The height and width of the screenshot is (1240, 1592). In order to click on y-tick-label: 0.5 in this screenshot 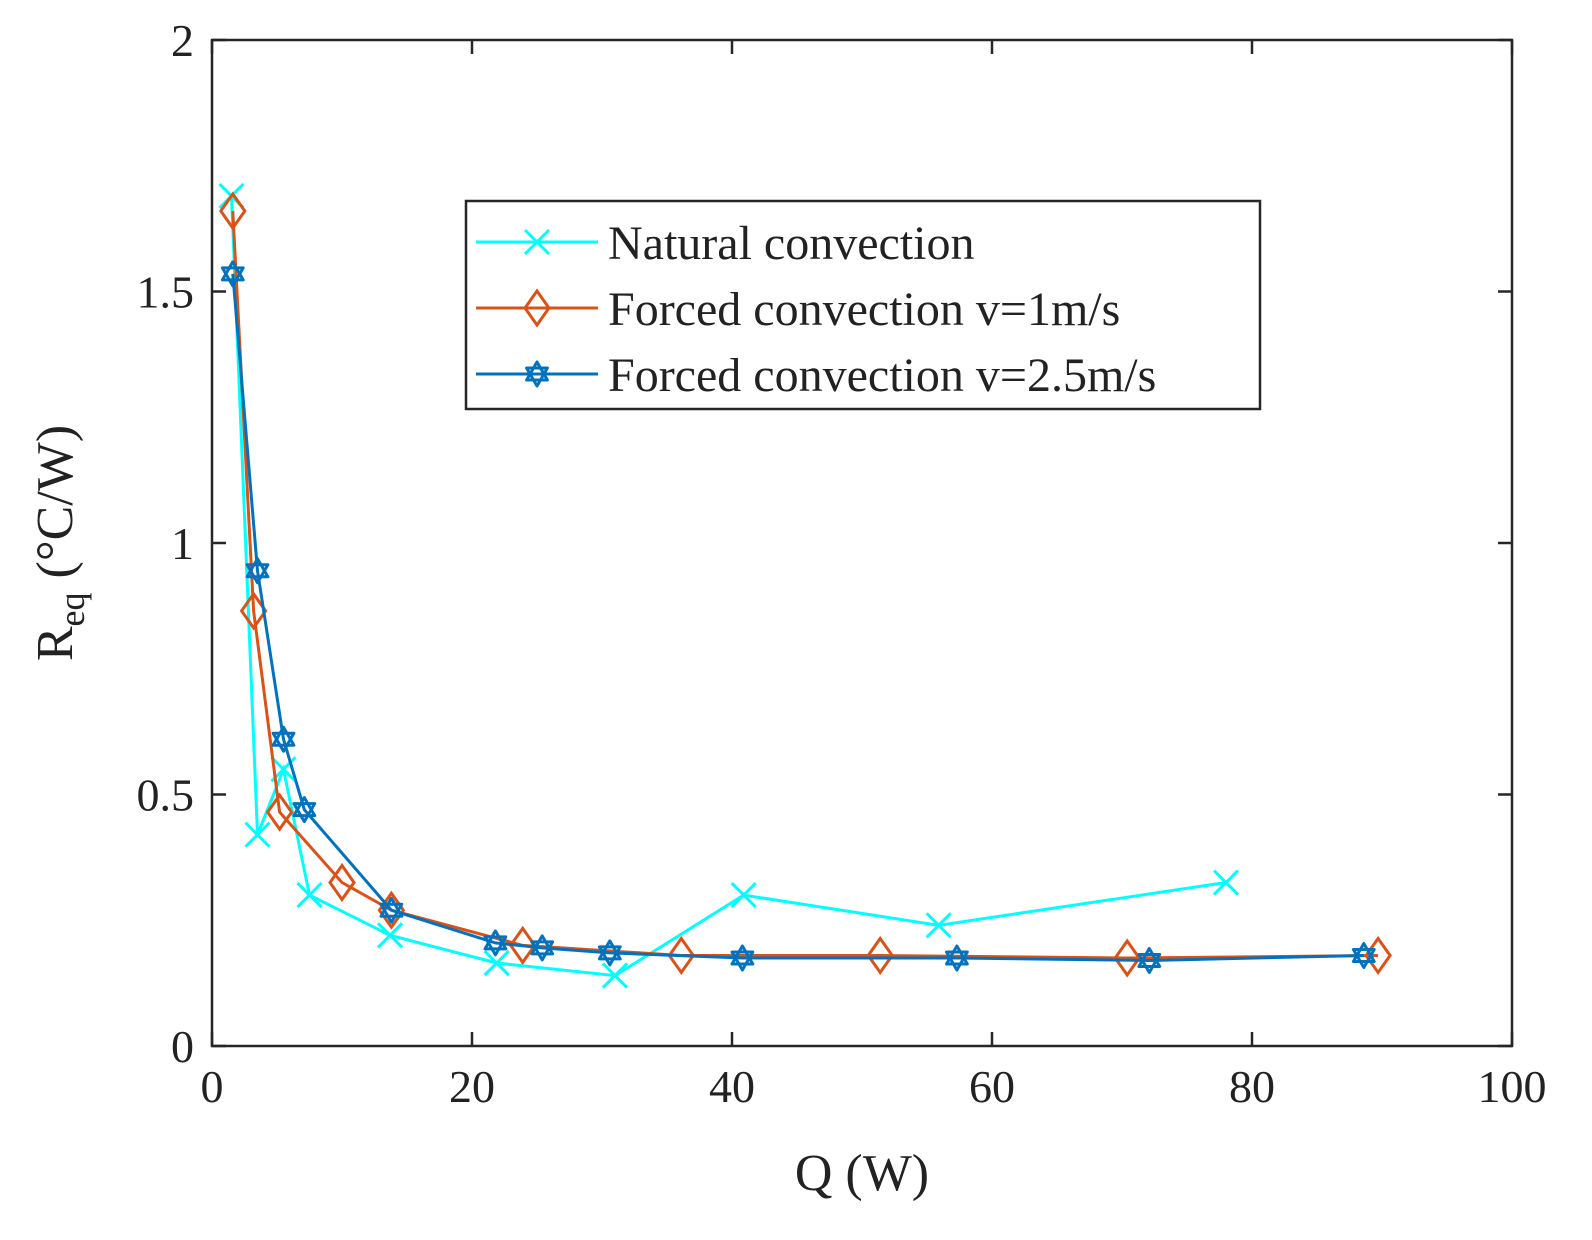, I will do `click(166, 795)`.